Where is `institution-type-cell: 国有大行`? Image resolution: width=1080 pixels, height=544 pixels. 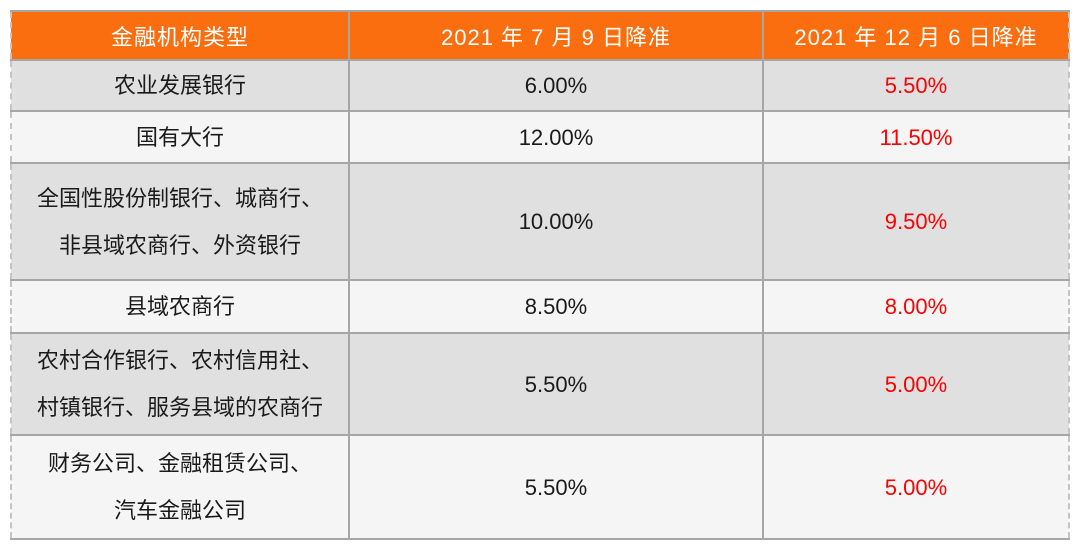 institution-type-cell: 国有大行 is located at coordinates (180, 137).